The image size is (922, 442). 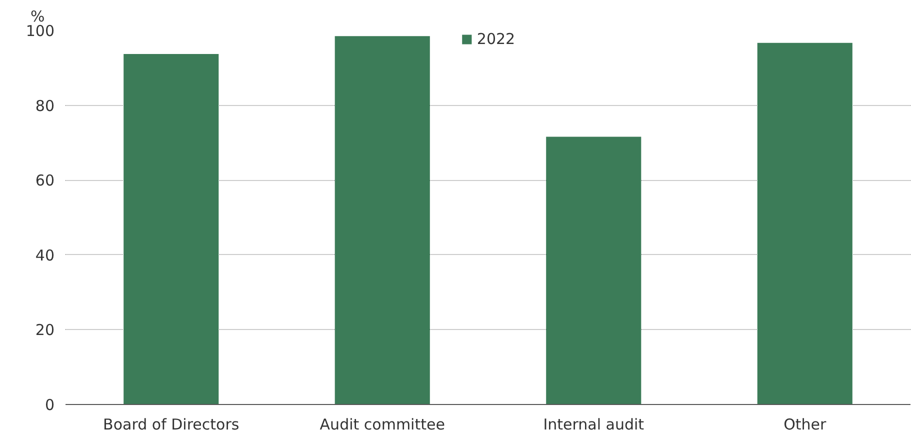 What do you see at coordinates (593, 425) in the screenshot?
I see `x-tick-label: Internal audit` at bounding box center [593, 425].